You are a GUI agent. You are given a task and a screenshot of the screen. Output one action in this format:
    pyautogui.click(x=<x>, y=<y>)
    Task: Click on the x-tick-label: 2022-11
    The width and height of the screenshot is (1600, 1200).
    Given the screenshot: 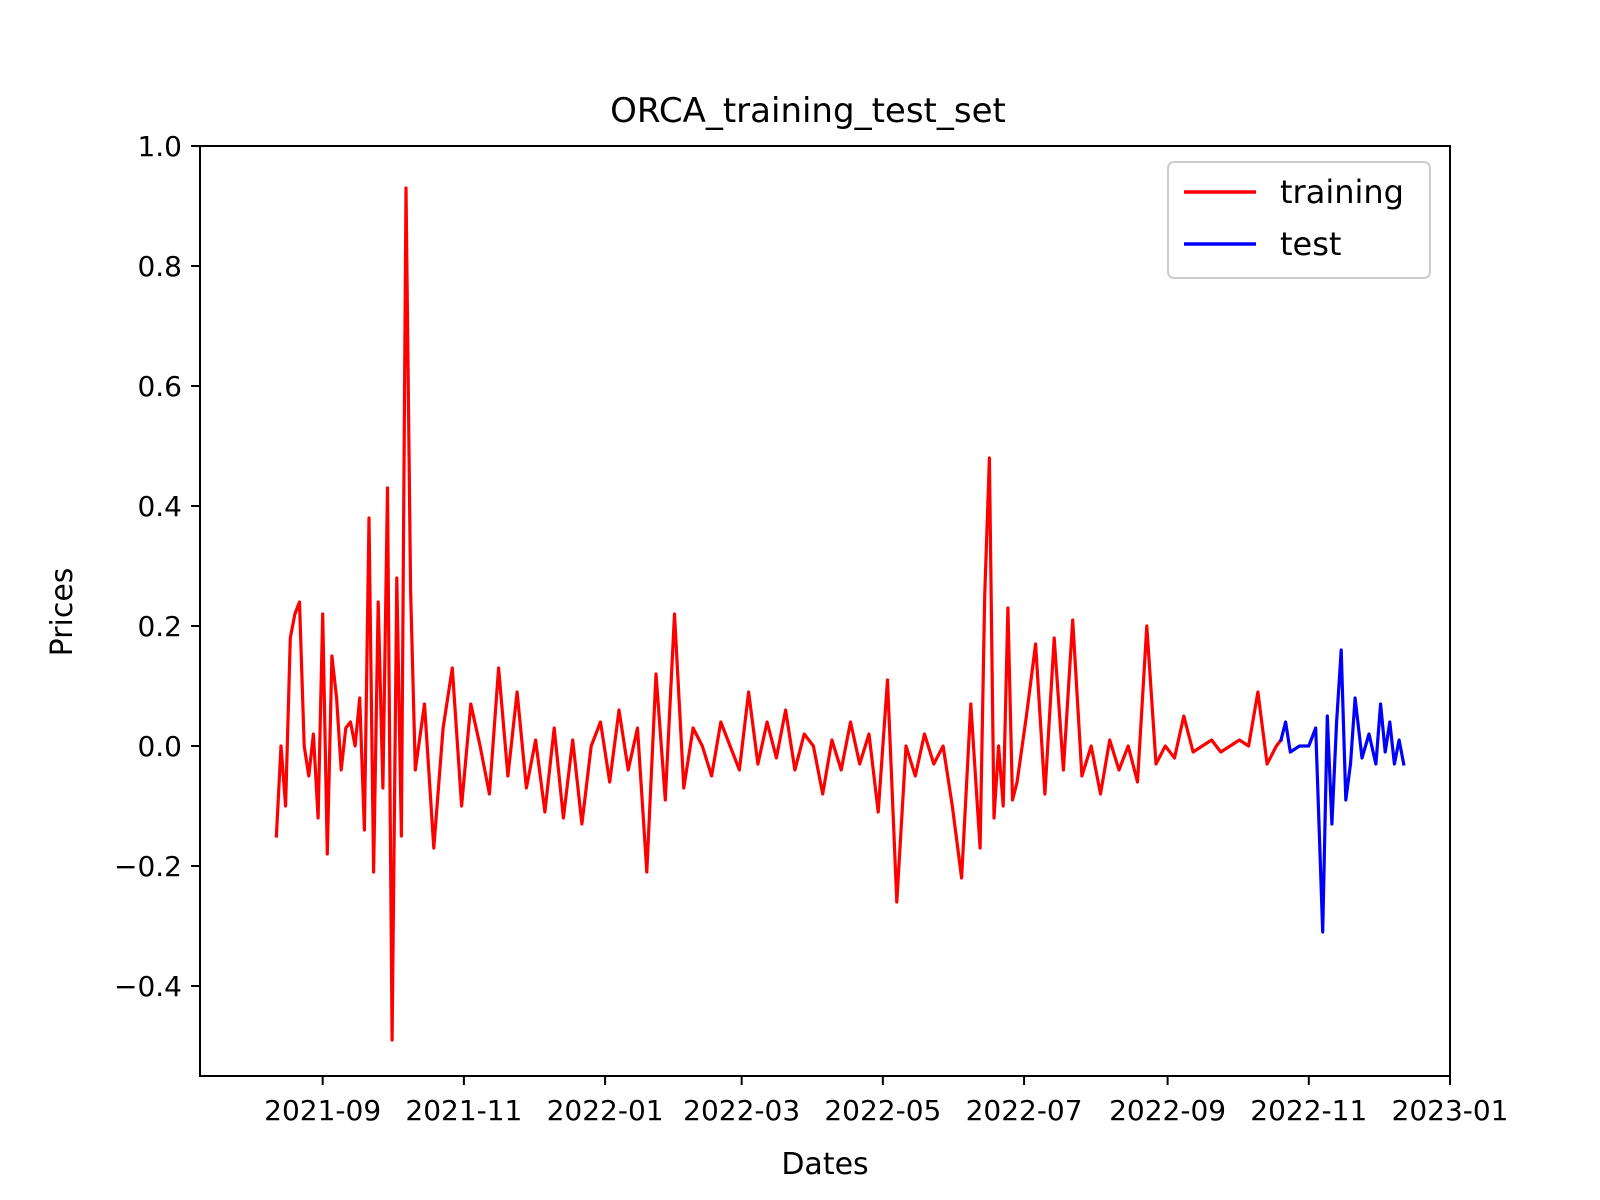 What is the action you would take?
    pyautogui.click(x=1308, y=1110)
    